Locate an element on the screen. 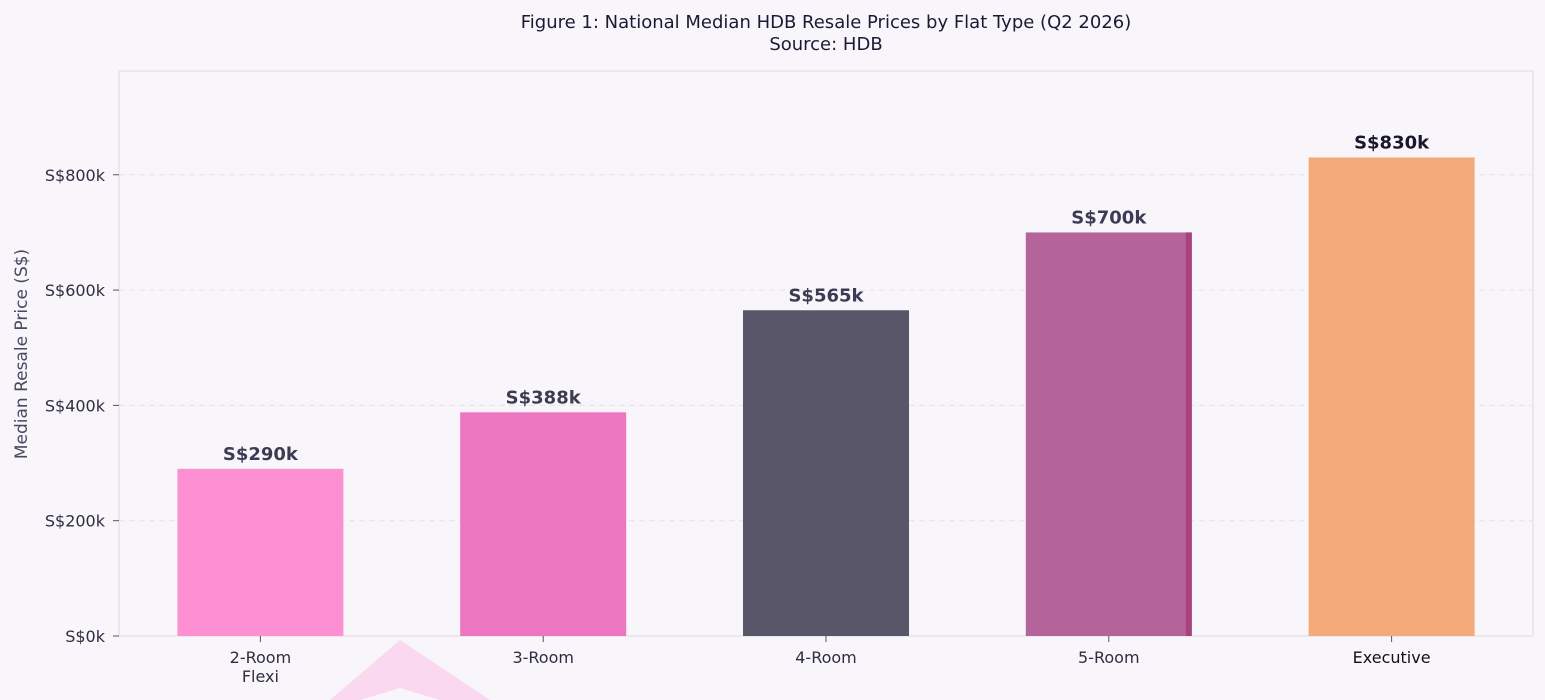  watermark-chevron is located at coordinates (410, 670).